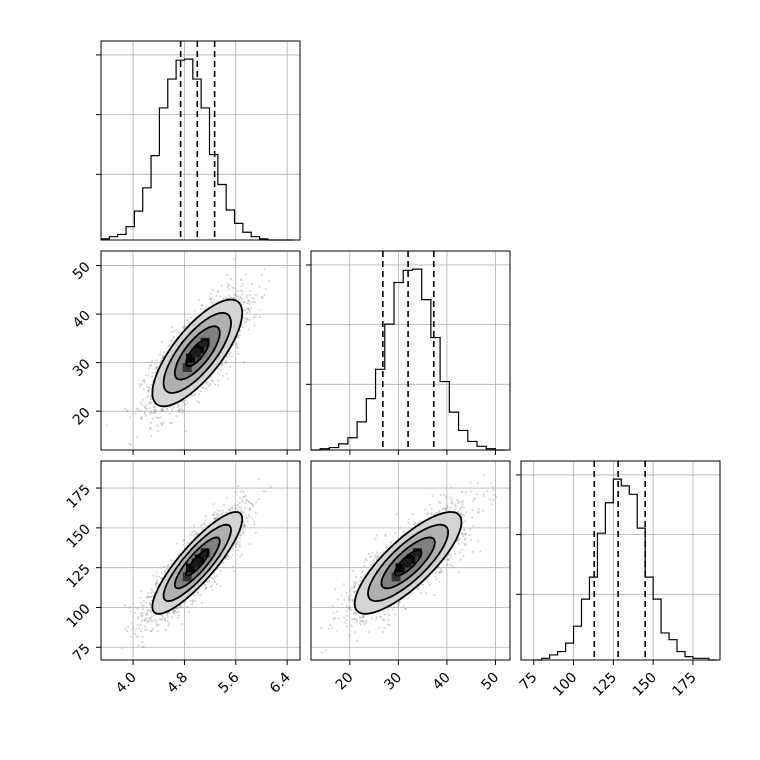 The image size is (760, 760). Describe the element at coordinates (82, 653) in the screenshot. I see `y-tick-label: 75` at that location.